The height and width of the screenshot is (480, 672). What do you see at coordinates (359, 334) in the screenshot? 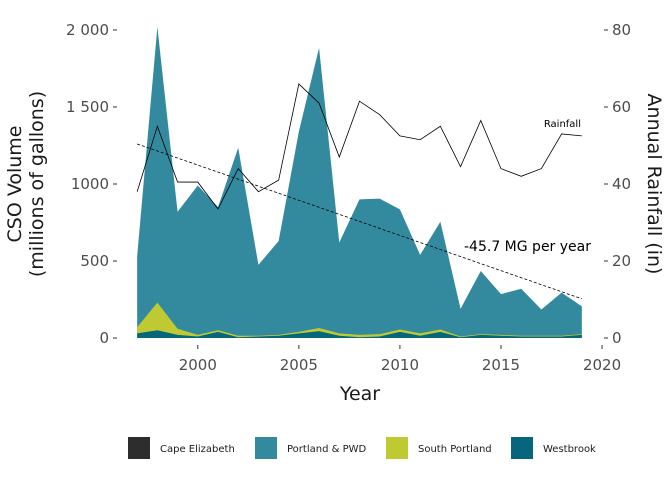
I see `area-westbrook` at bounding box center [359, 334].